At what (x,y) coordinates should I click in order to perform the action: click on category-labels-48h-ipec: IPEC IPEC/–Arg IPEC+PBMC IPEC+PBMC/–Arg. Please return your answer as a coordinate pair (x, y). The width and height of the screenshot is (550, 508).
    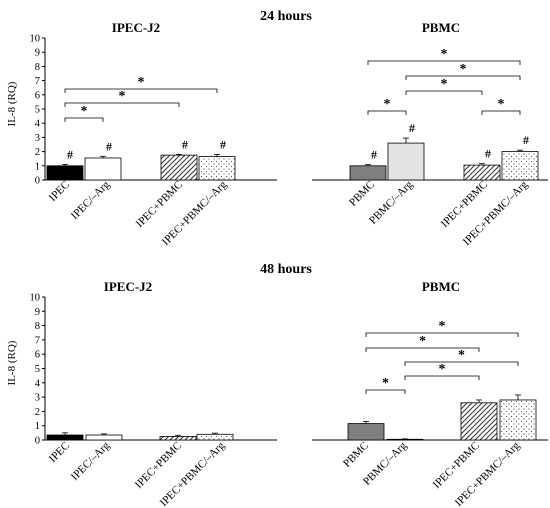
    Looking at the image, I should click on (137, 473).